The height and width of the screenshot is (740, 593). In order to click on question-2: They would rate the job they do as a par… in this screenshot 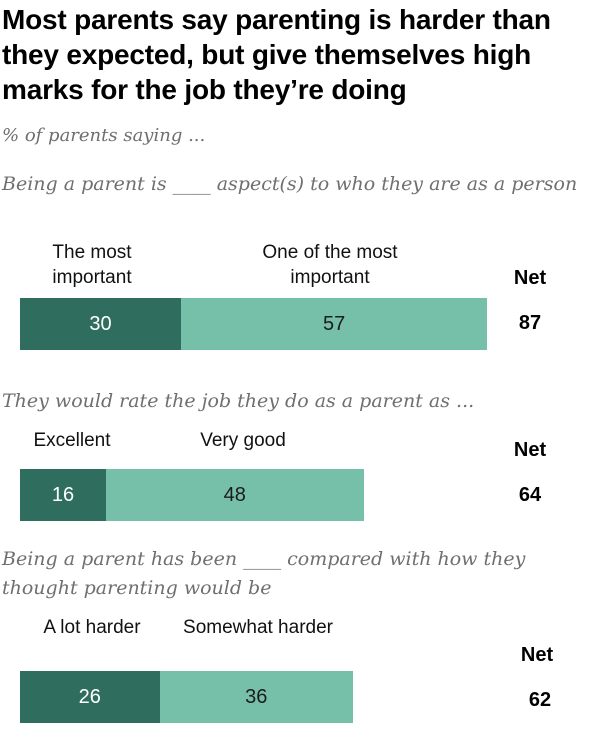, I will do `click(238, 401)`.